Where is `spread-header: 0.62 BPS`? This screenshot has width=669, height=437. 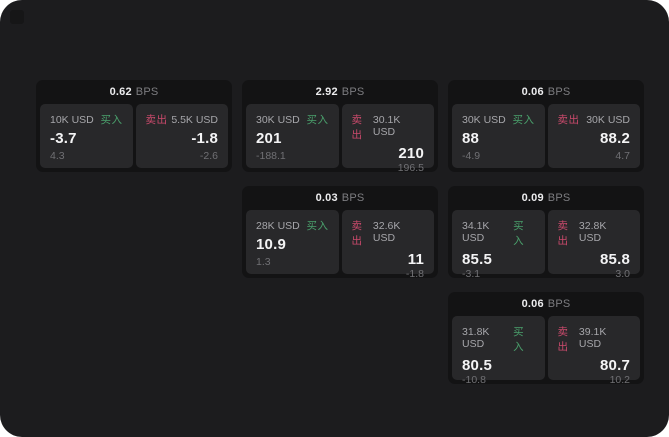
spread-header: 0.62 BPS is located at coordinates (134, 92).